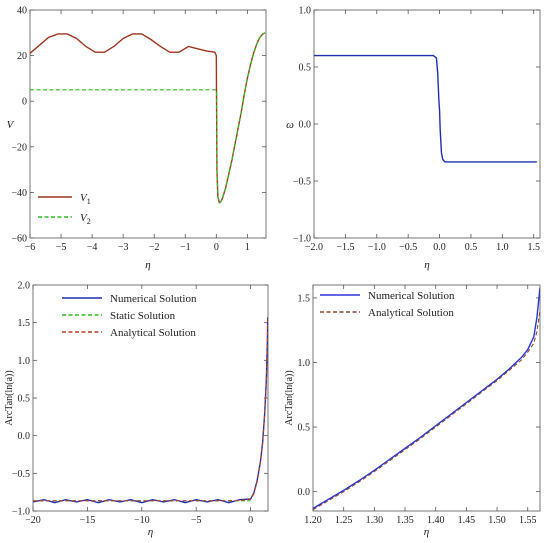 The width and height of the screenshot is (550, 543). What do you see at coordinates (375, 520) in the screenshot?
I see `x-tick-label: 1.30` at bounding box center [375, 520].